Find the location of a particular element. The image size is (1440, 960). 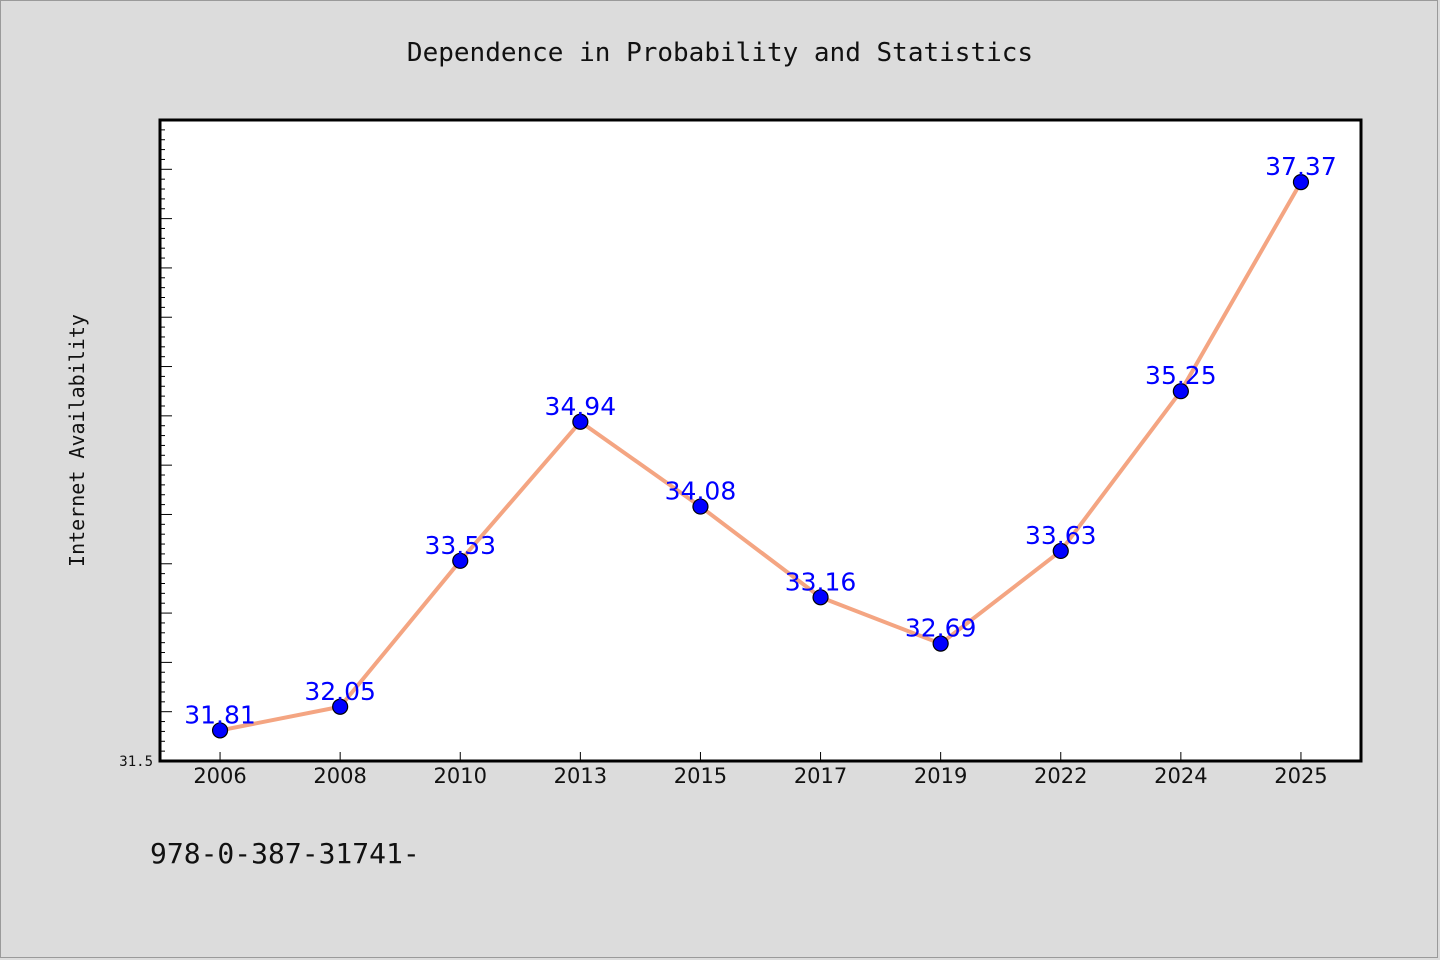

data-label: 33.53 is located at coordinates (460, 545).